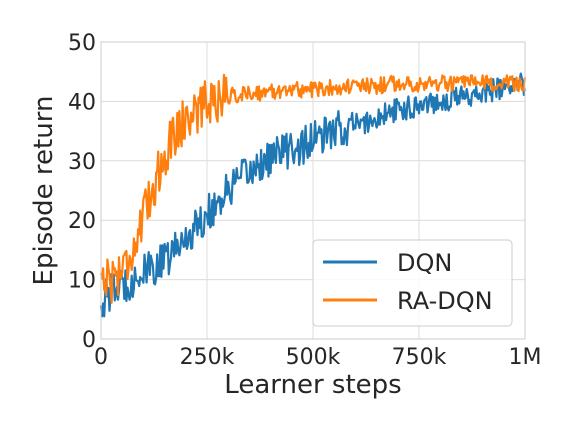  I want to click on x-tick-label-1: 250k, so click(207, 357).